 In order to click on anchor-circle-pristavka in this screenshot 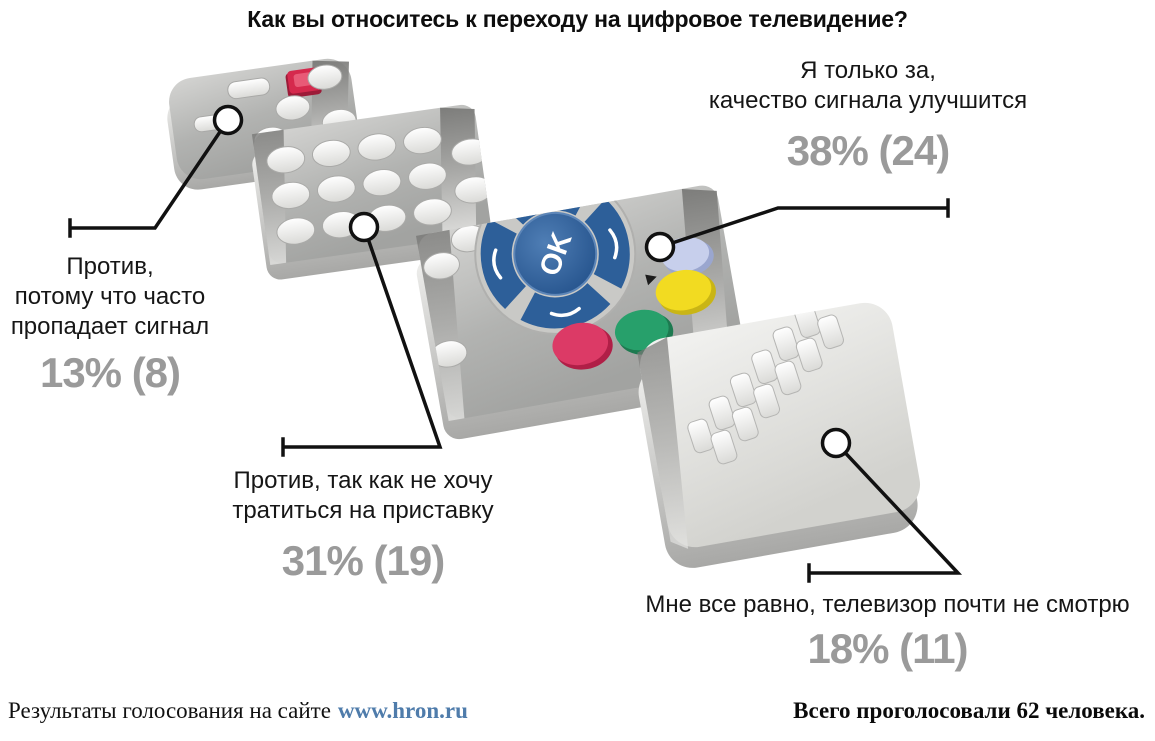, I will do `click(364, 227)`.